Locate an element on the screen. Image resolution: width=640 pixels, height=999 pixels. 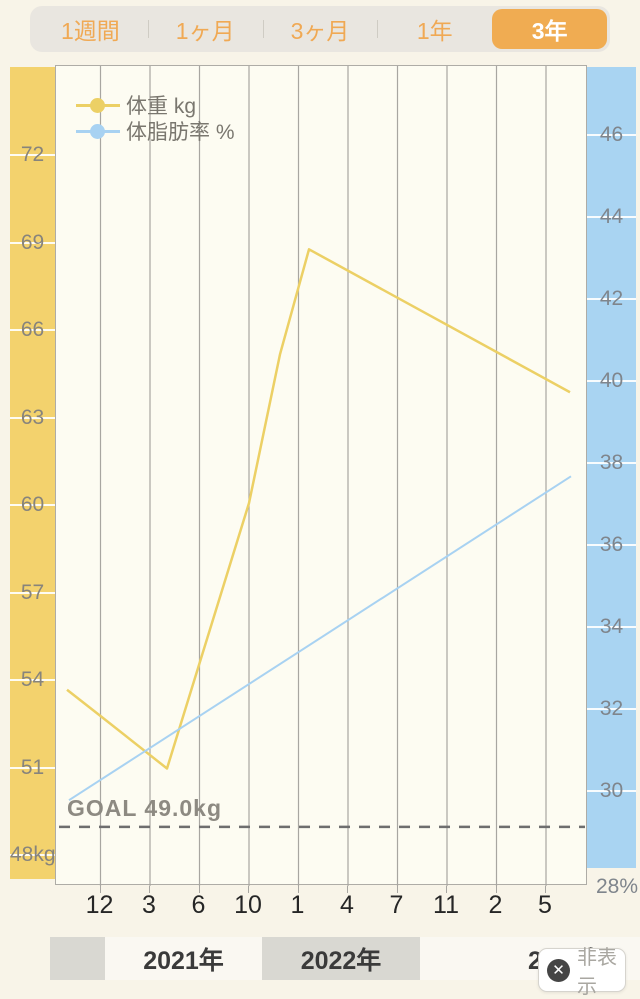
axis-unit-label: 48kg is located at coordinates (33, 854).